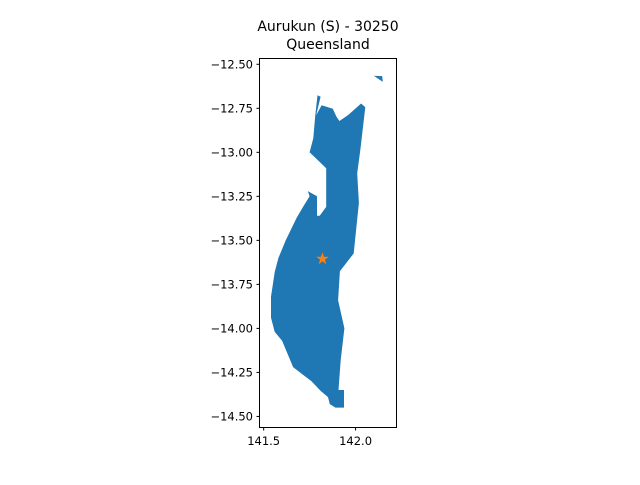 This screenshot has width=640, height=485. I want to click on y-tick-label: −14.00, so click(231, 328).